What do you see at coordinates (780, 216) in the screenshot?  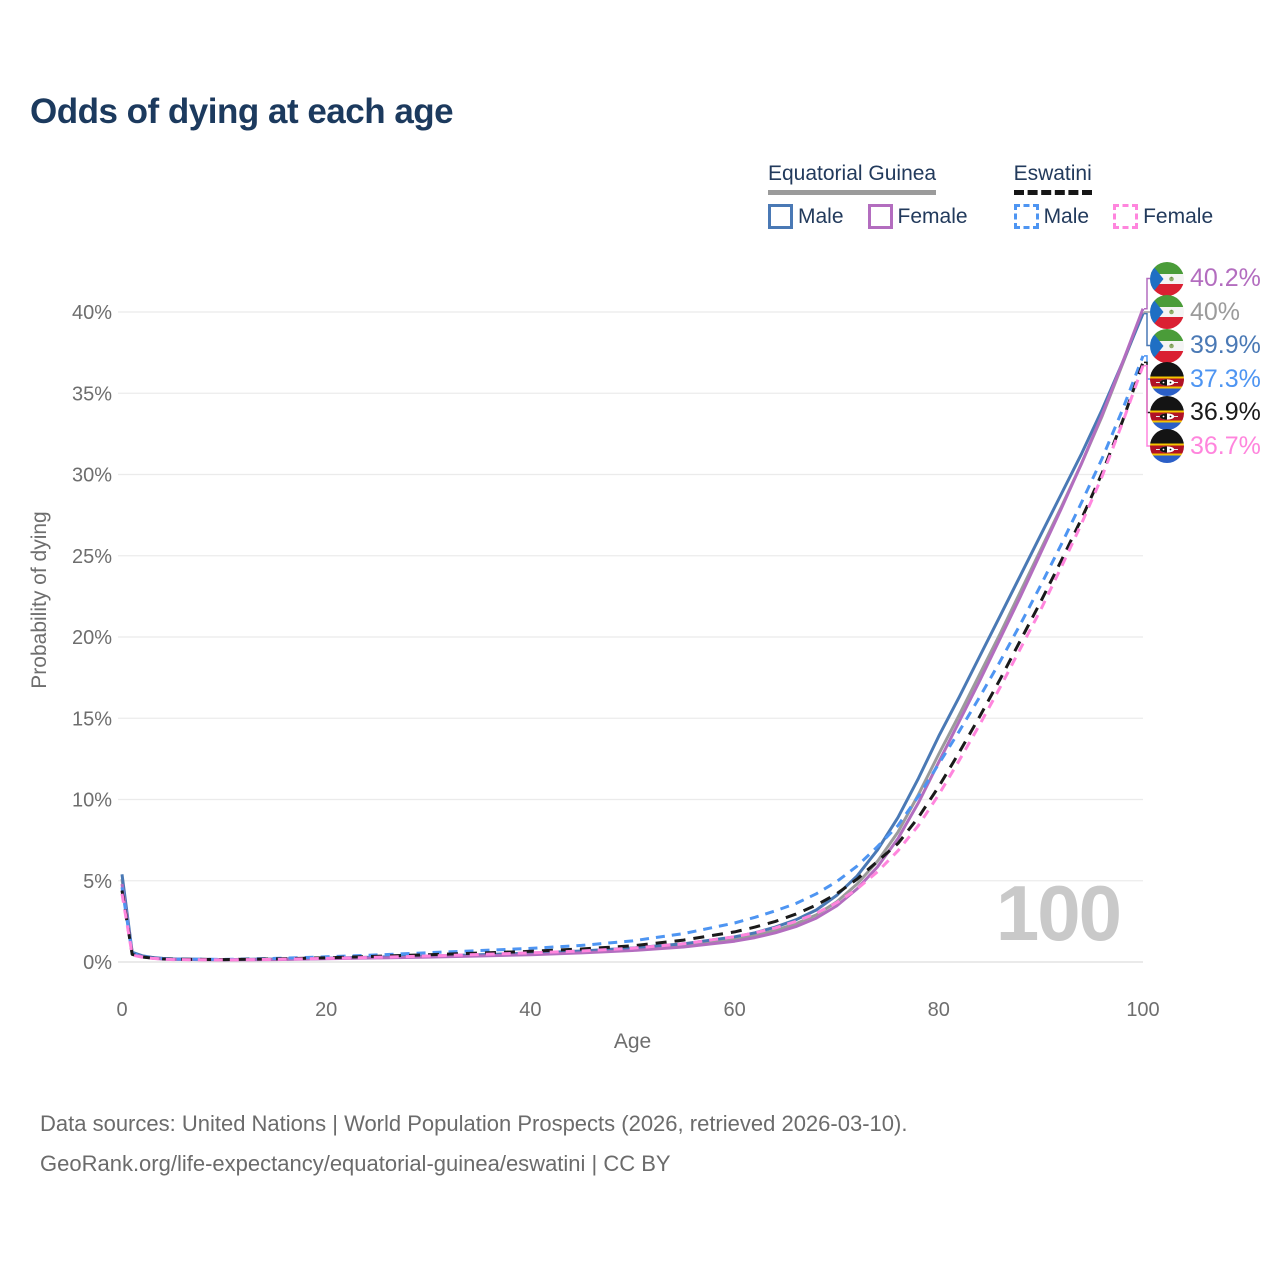 I see `male-solid-swatch` at bounding box center [780, 216].